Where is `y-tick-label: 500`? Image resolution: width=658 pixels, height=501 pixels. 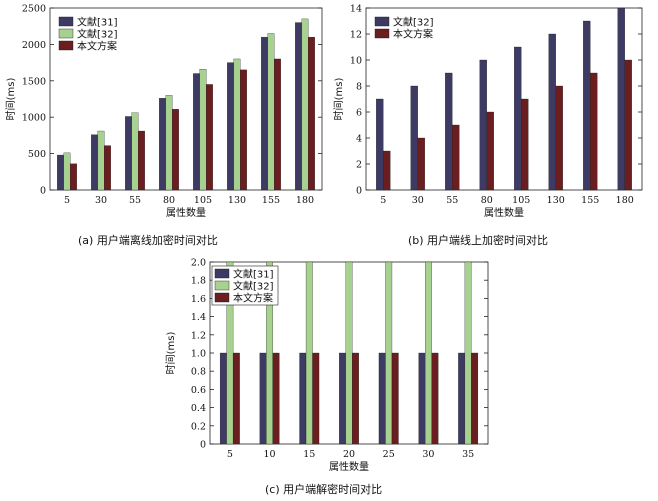 y-tick-label: 500 is located at coordinates (37, 154).